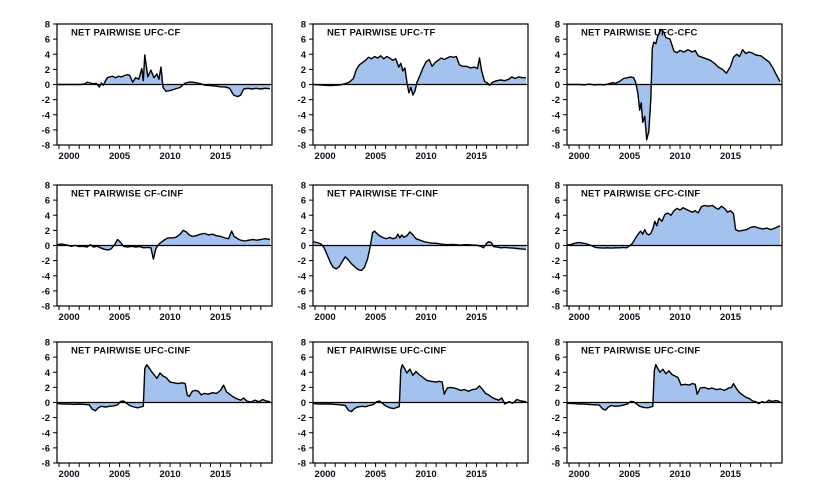 The height and width of the screenshot is (497, 839). What do you see at coordinates (640, 194) in the screenshot?
I see `chart-title: NET PAIRWISE CFC-CINF` at bounding box center [640, 194].